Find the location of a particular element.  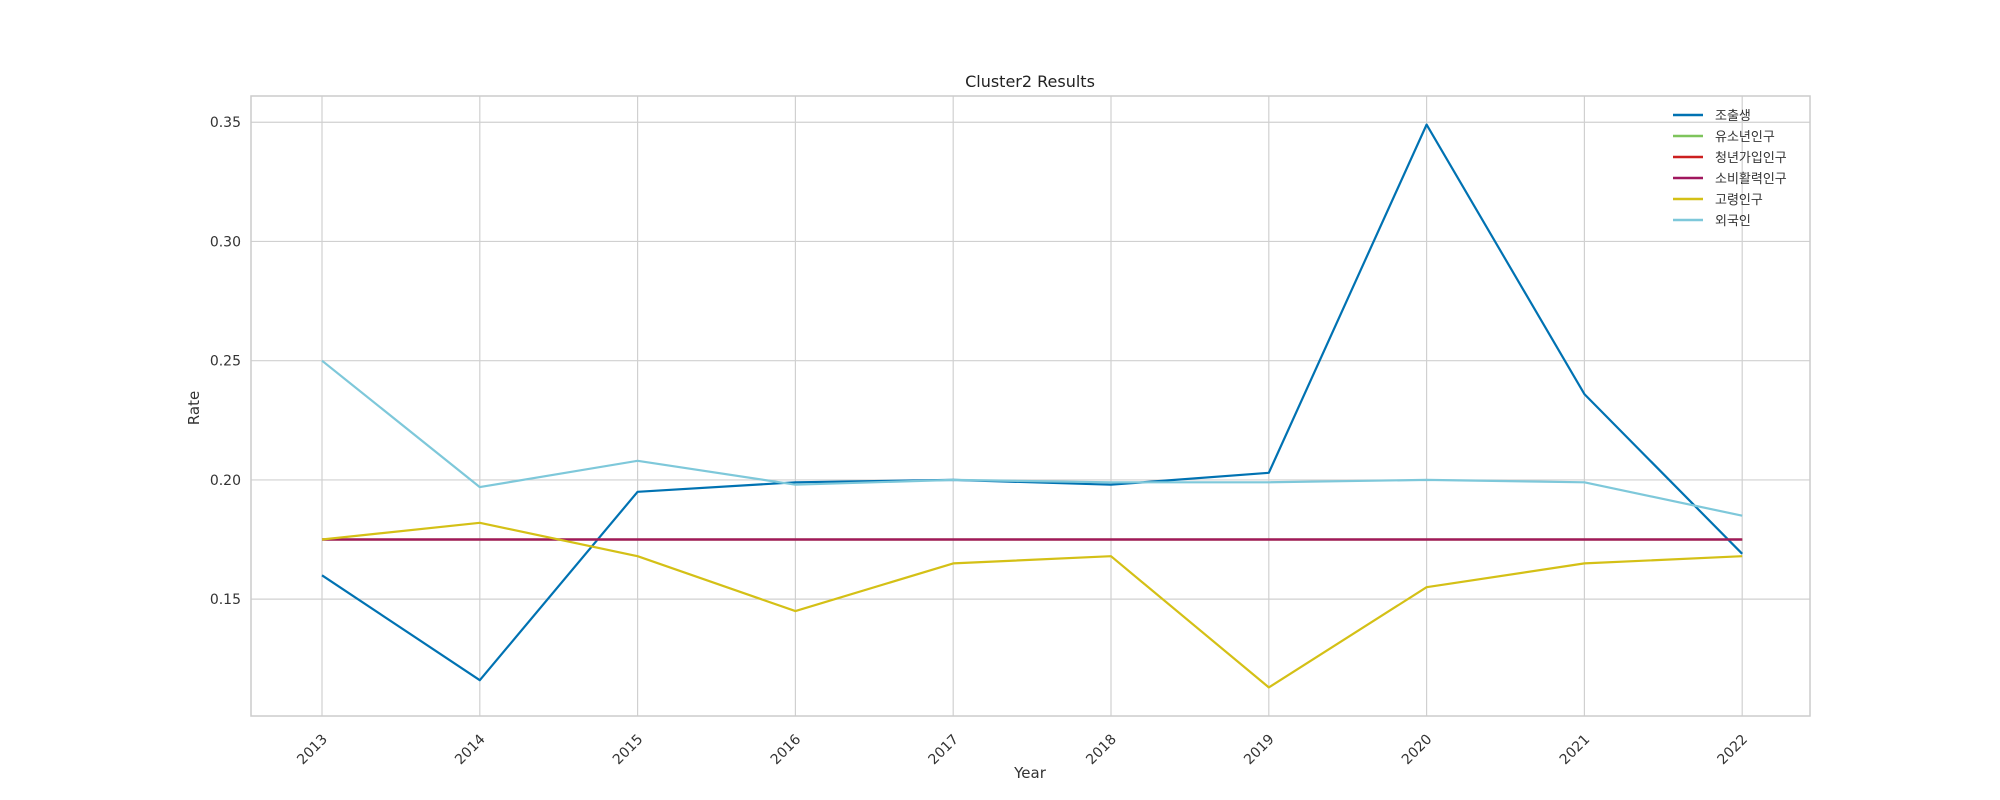

legend-label: 청년가입인구 is located at coordinates (1751, 158).